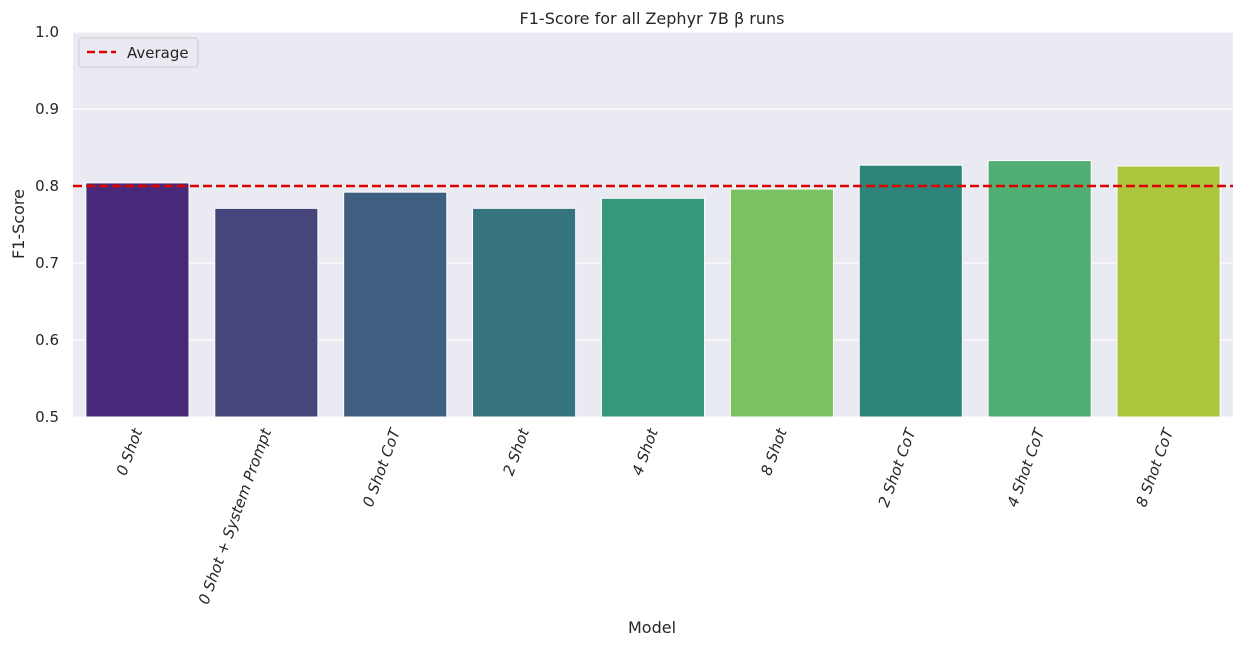  I want to click on x-tick-label: 0 Shot, so click(130, 451).